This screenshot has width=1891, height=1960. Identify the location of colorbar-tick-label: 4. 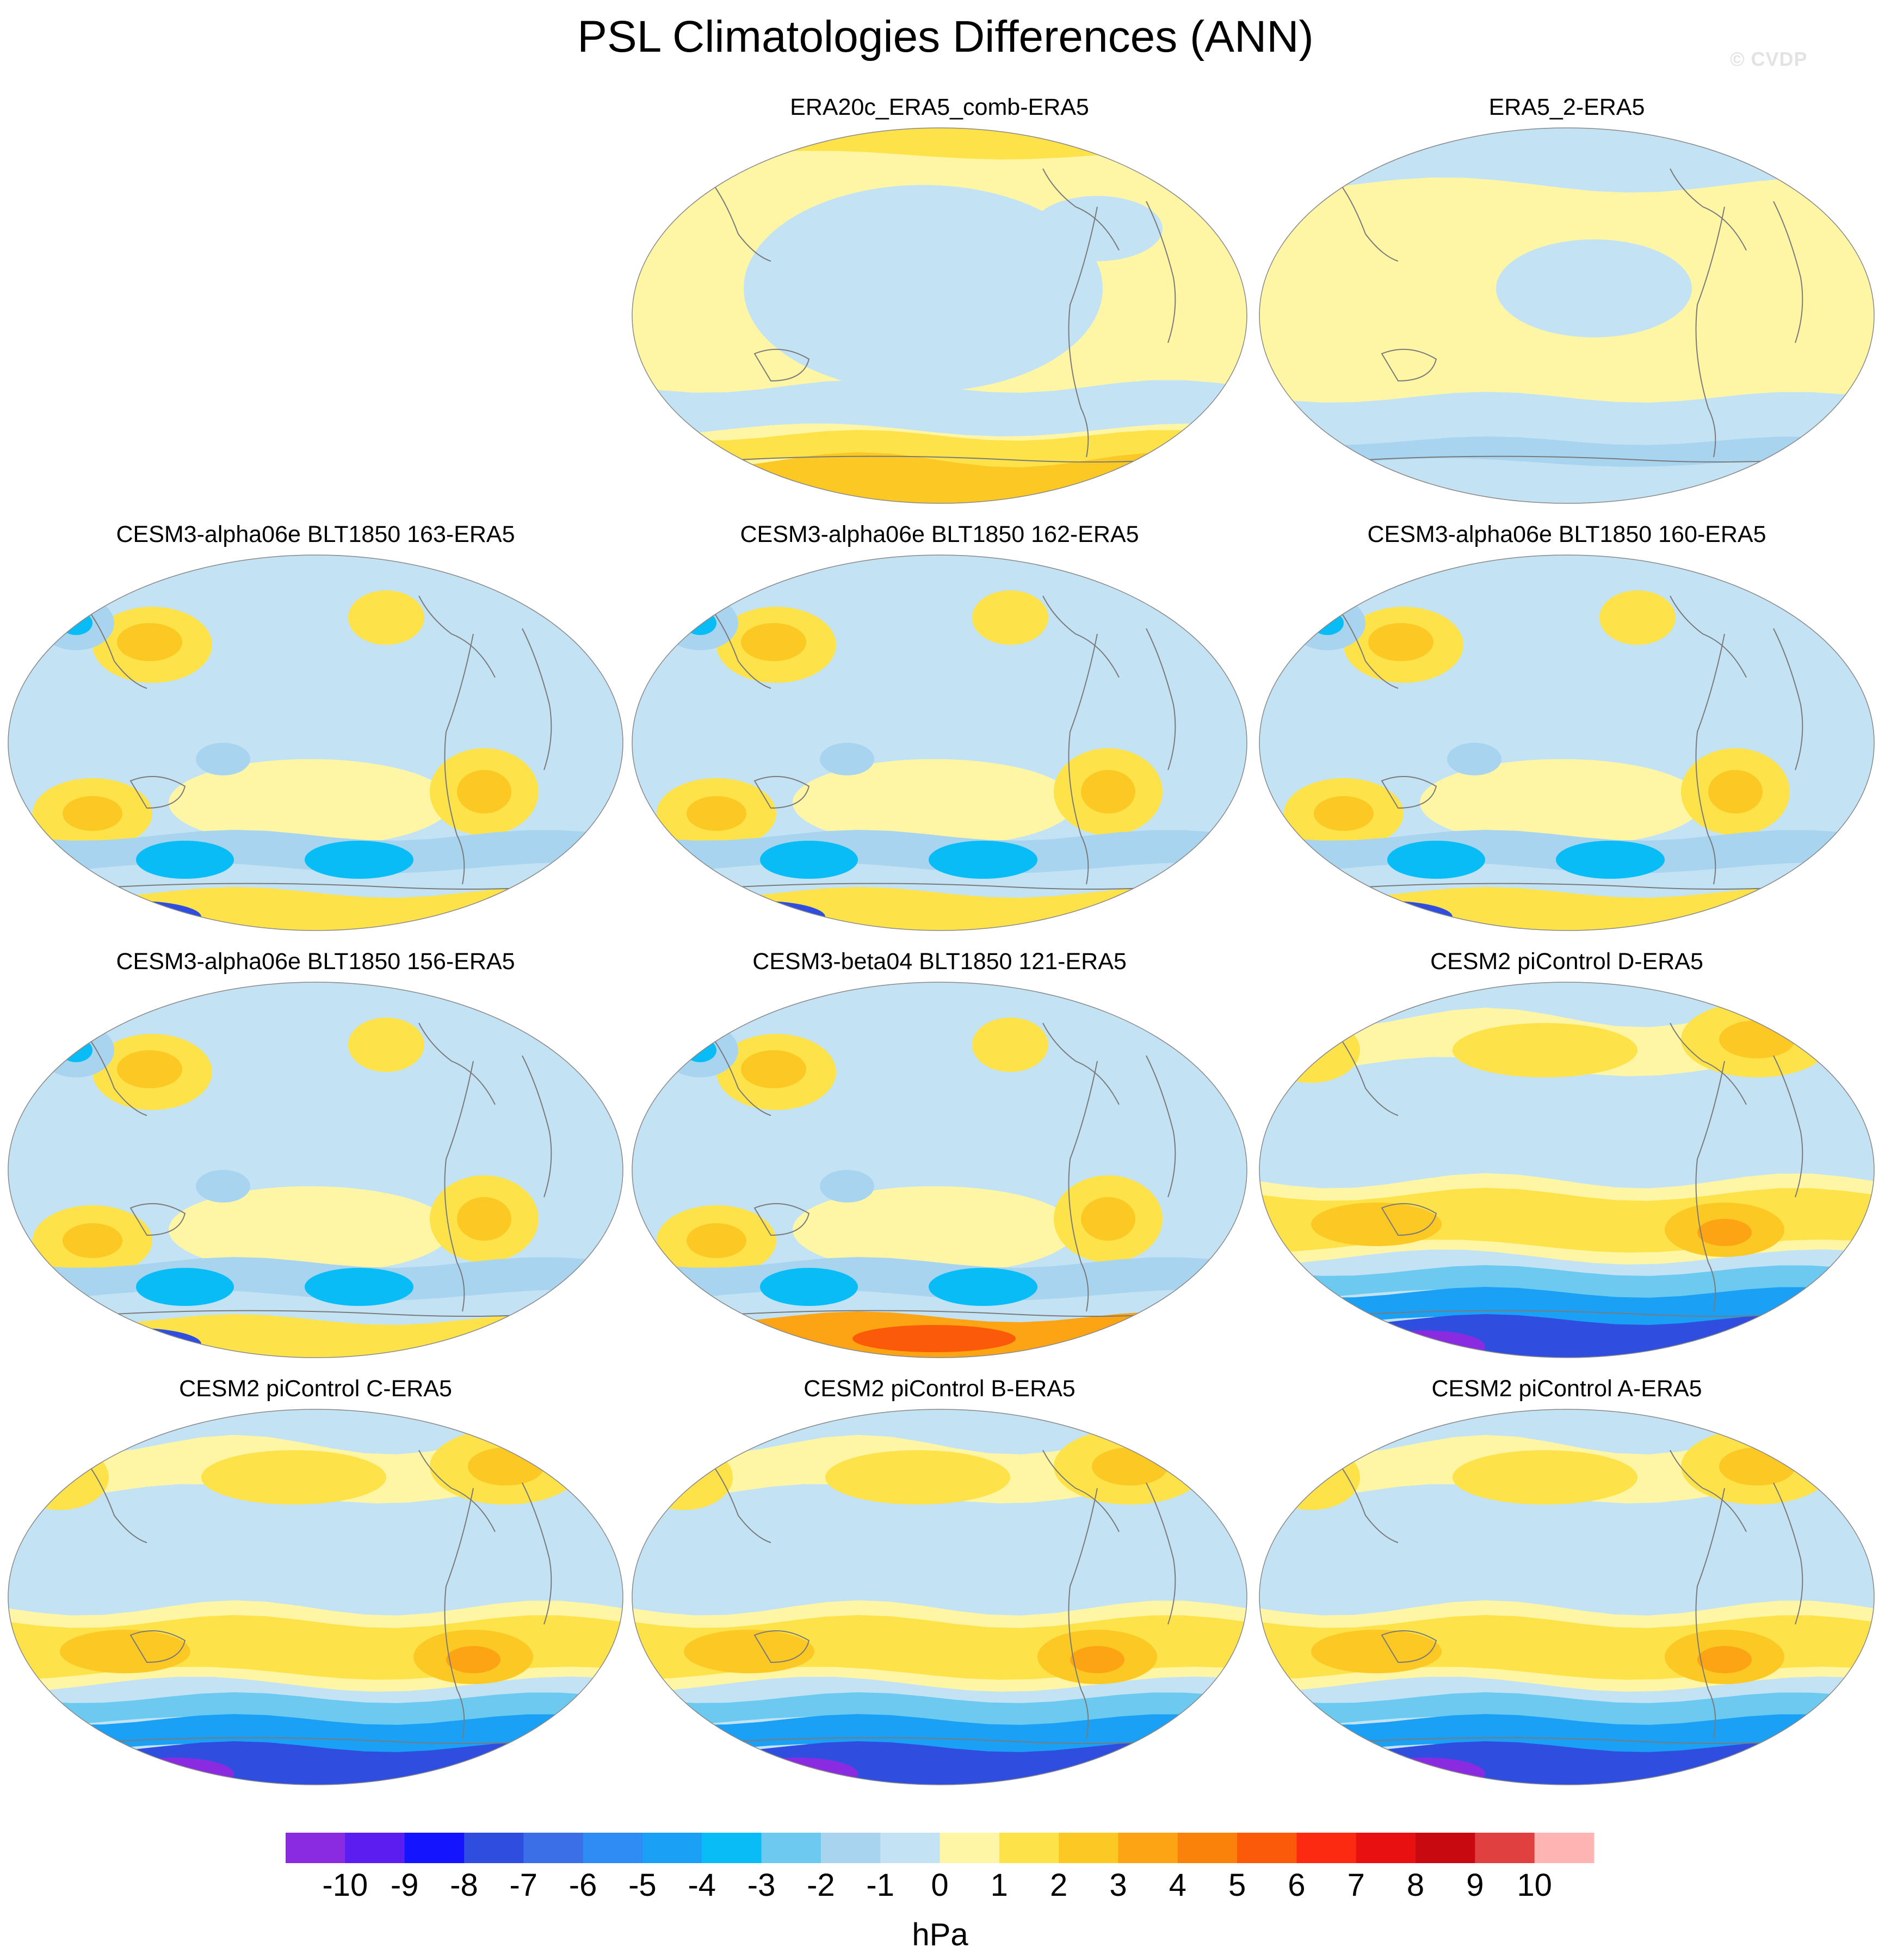
(1177, 1885).